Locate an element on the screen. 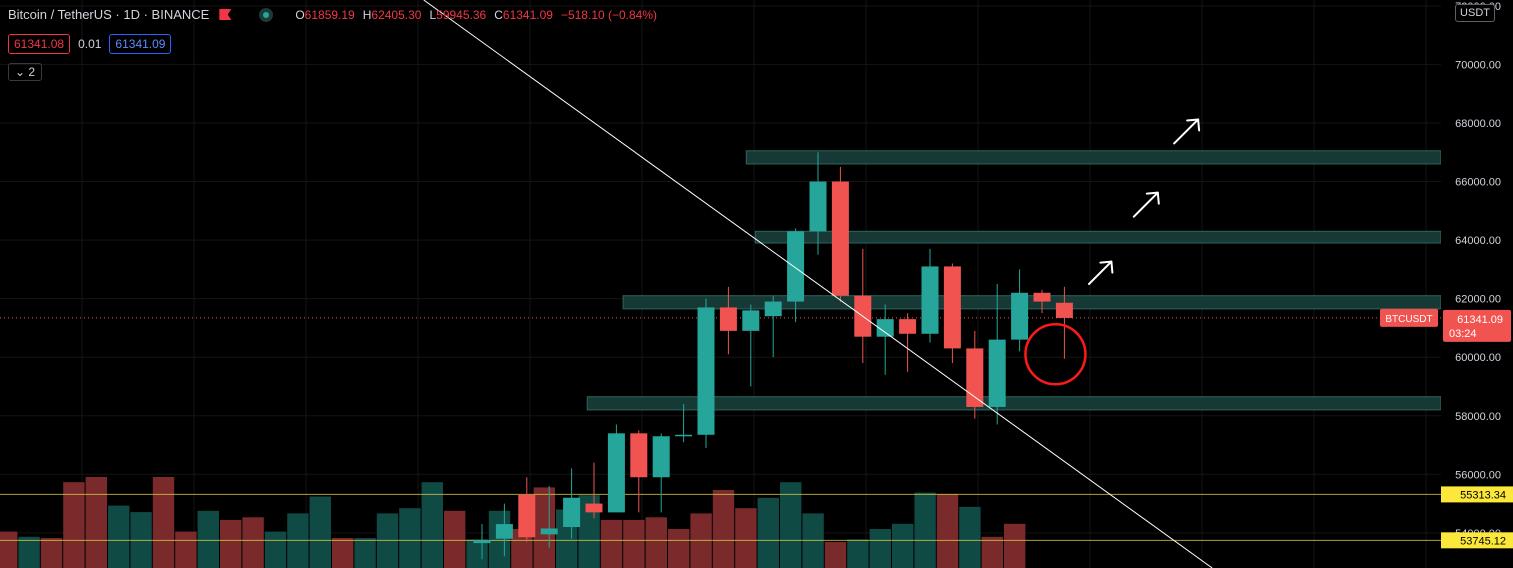 This screenshot has width=1513, height=568. current-price-label-bg is located at coordinates (1477, 325).